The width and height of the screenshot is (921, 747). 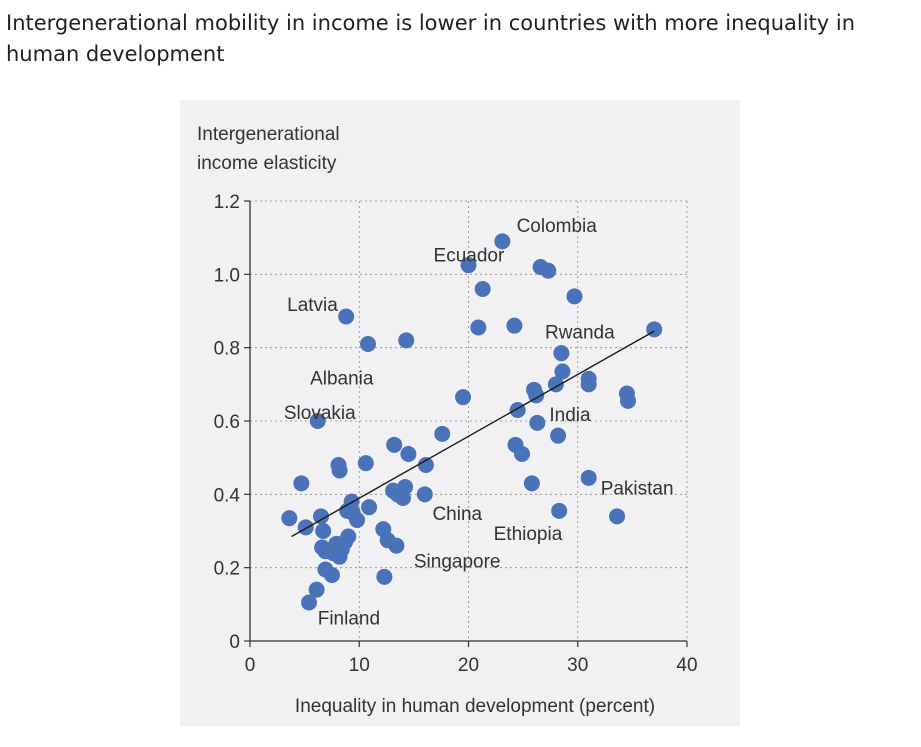 What do you see at coordinates (580, 333) in the screenshot?
I see `country-label: Rwanda` at bounding box center [580, 333].